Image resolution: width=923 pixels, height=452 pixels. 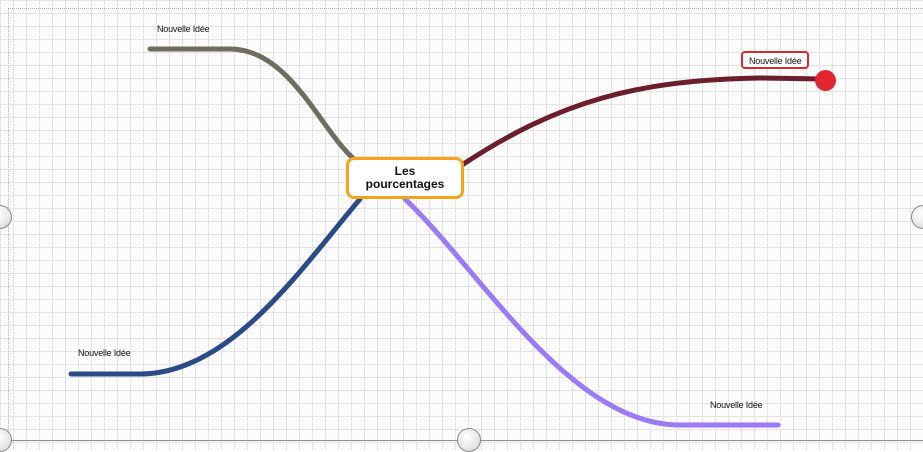 What do you see at coordinates (775, 60) in the screenshot?
I see `idea-label-top-right-selected: Nouvelle Idée` at bounding box center [775, 60].